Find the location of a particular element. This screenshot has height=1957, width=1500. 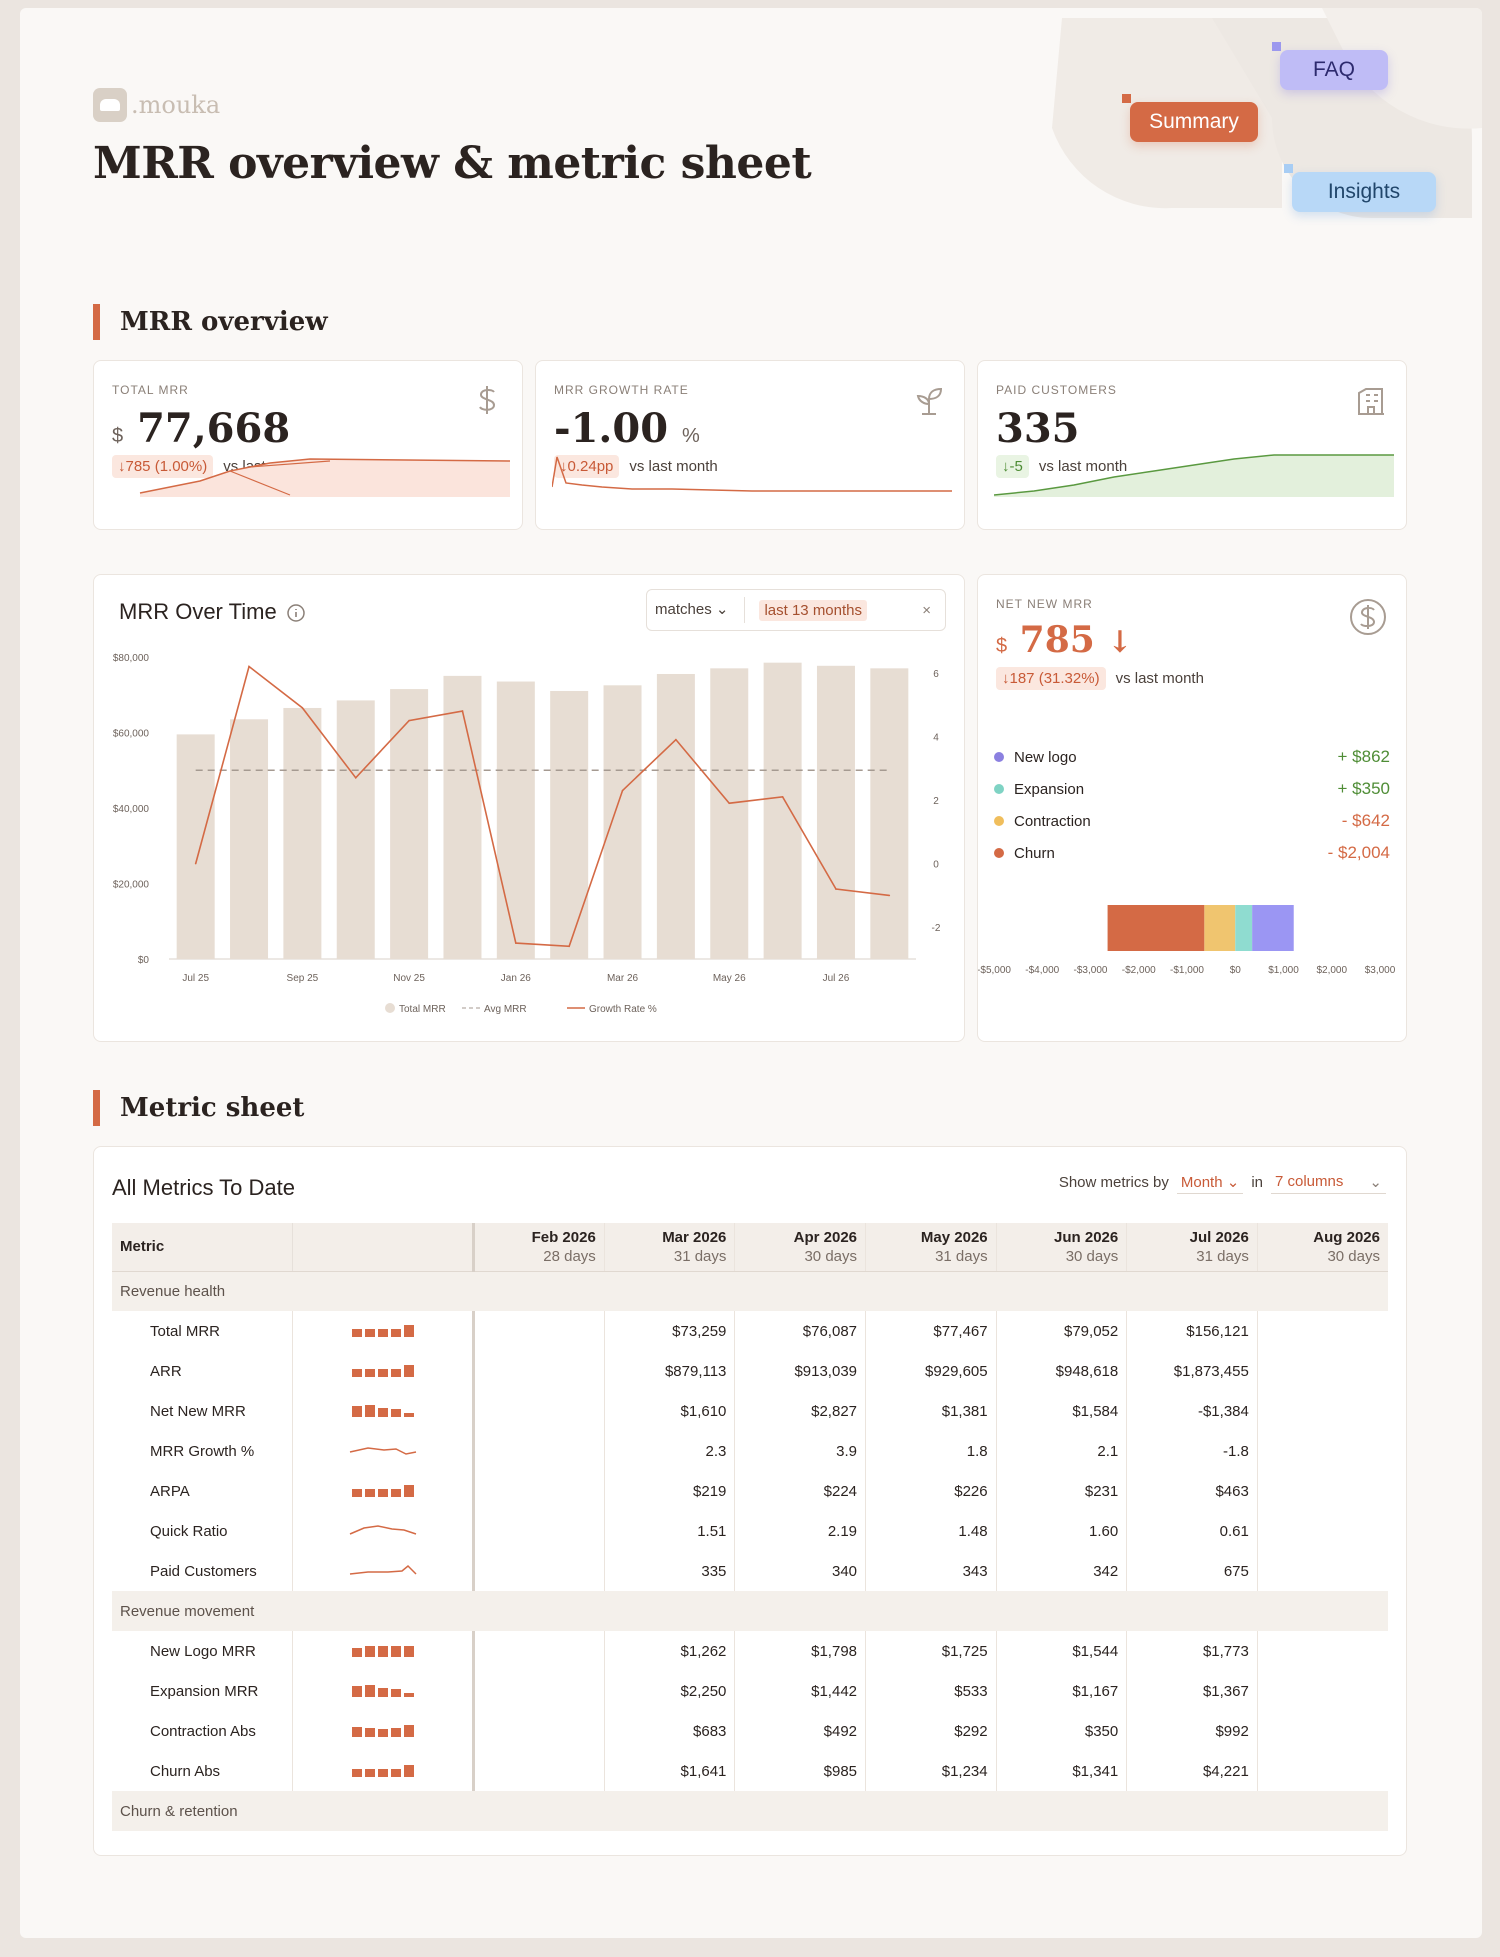

insights-tag: Insights is located at coordinates (1360, 188).